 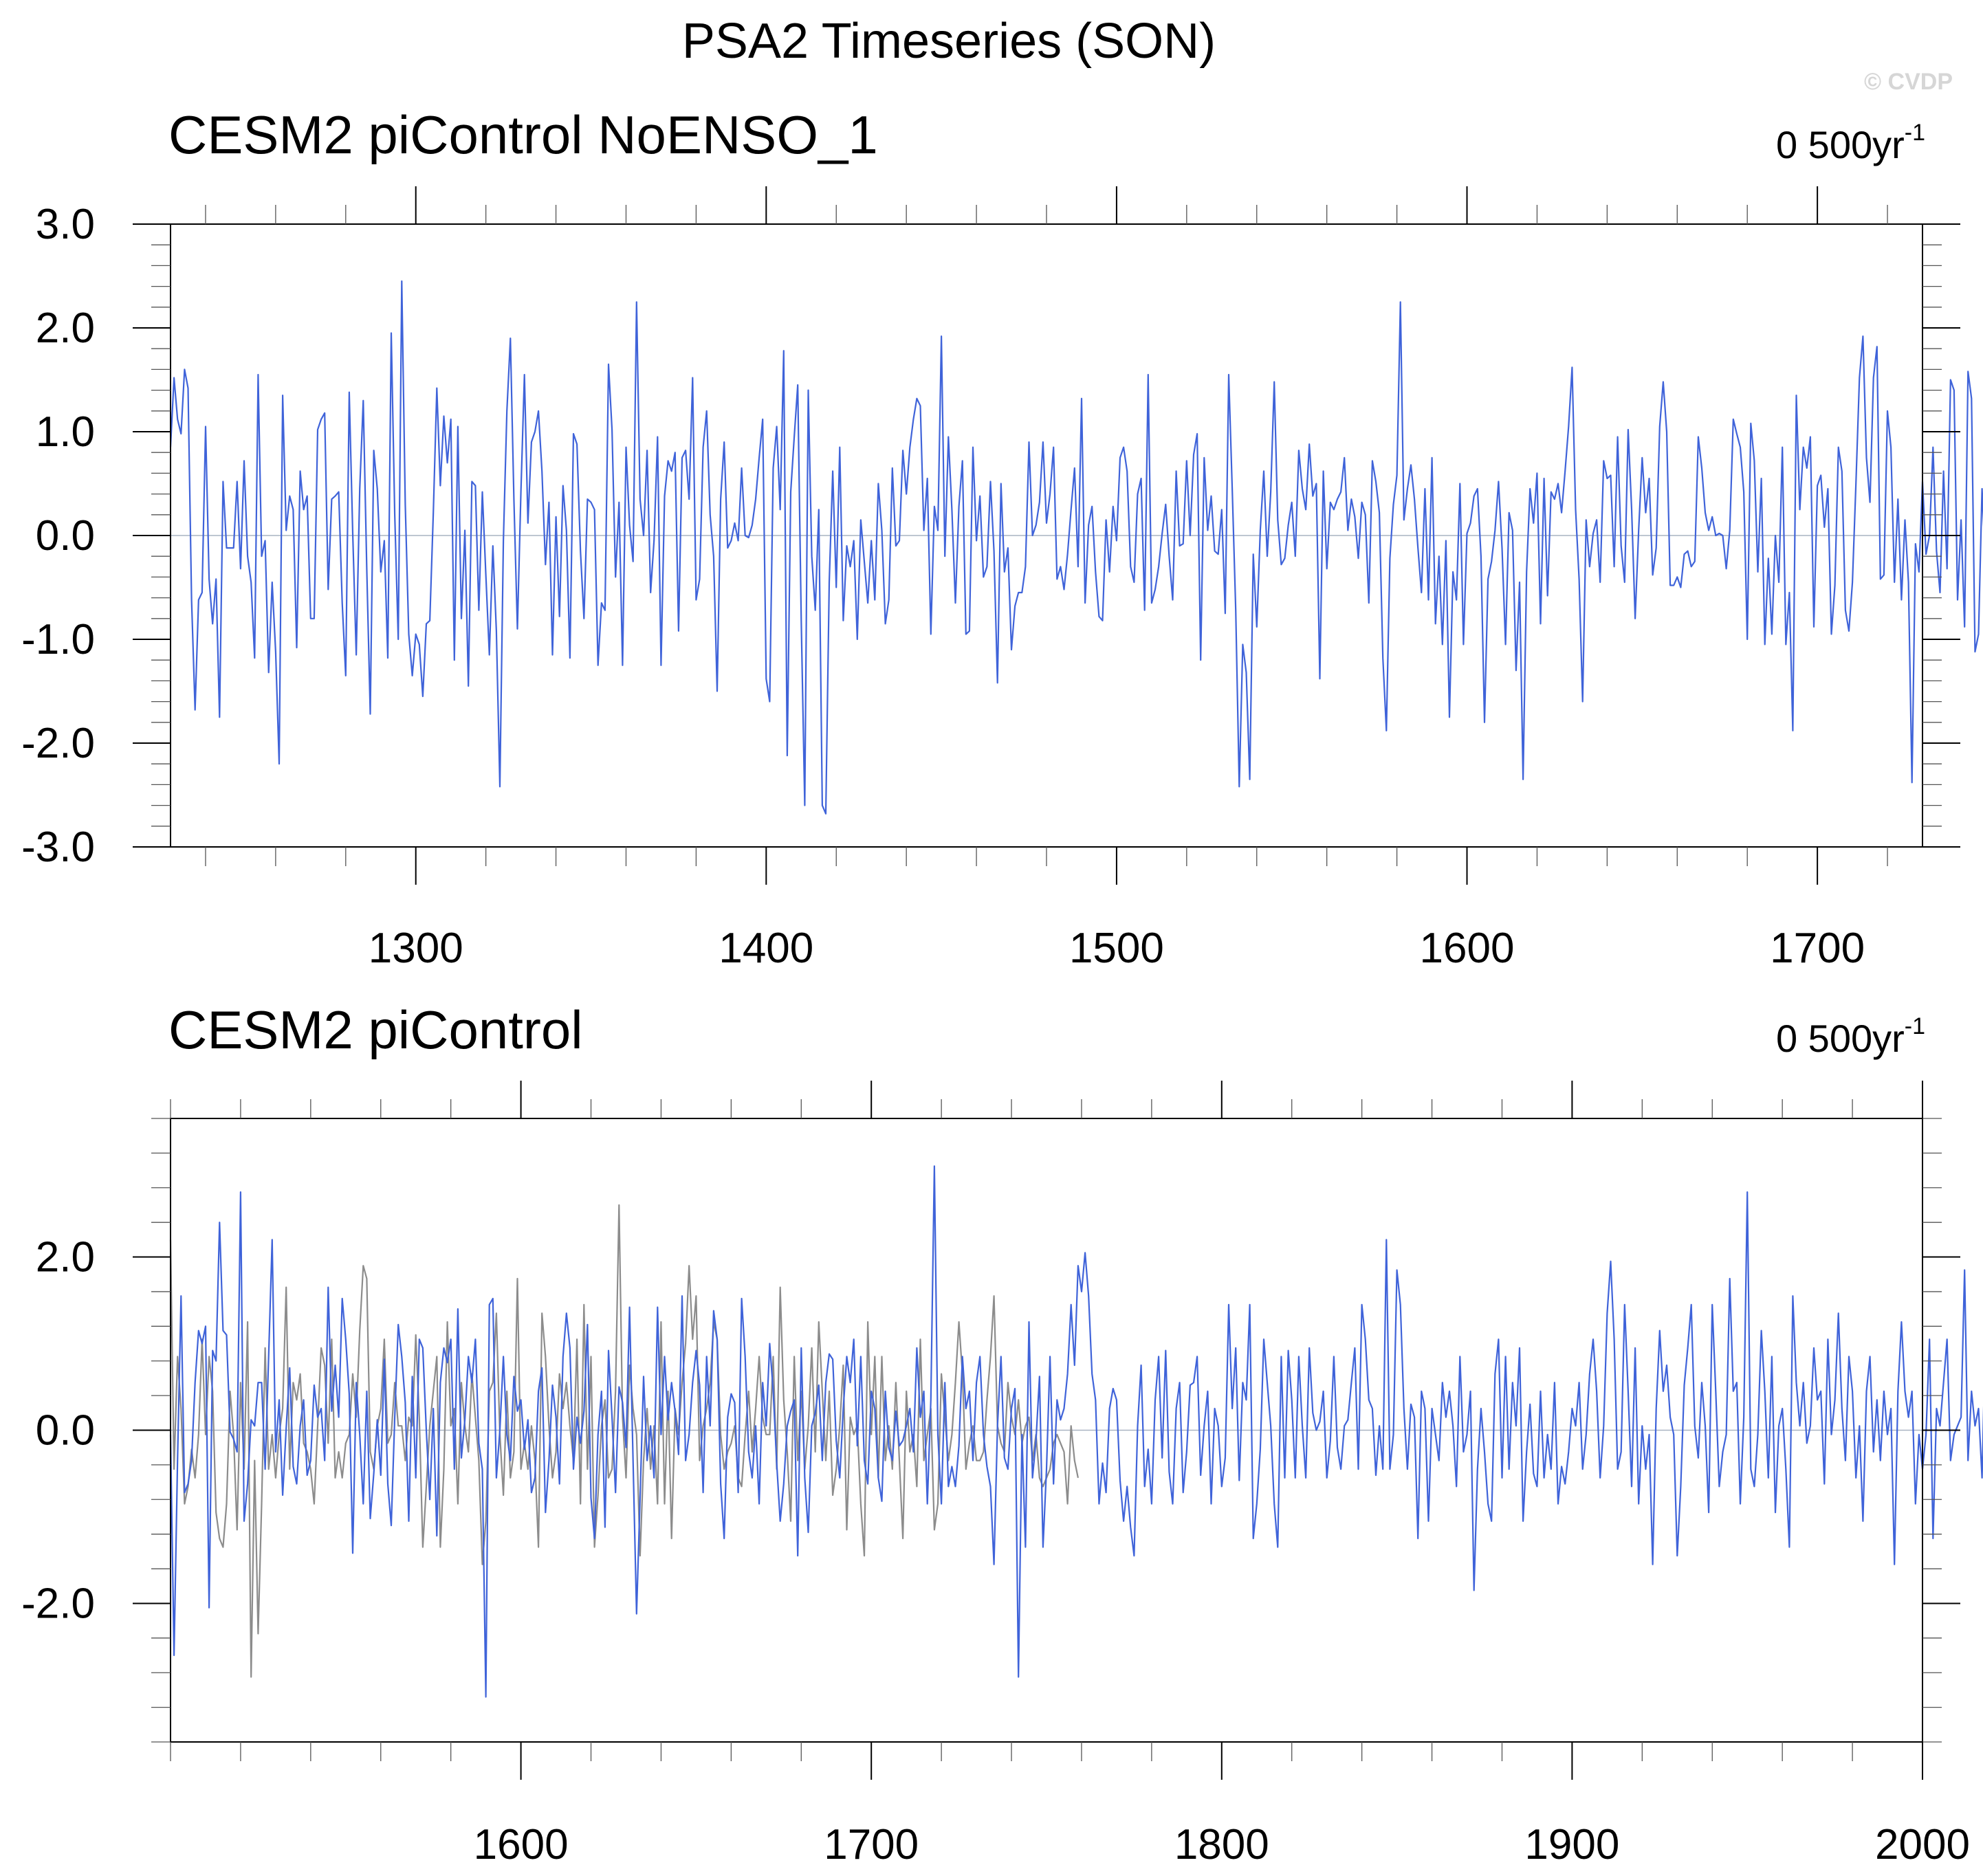 I want to click on panel-bottom-trend-value: 0, so click(x=1787, y=1038).